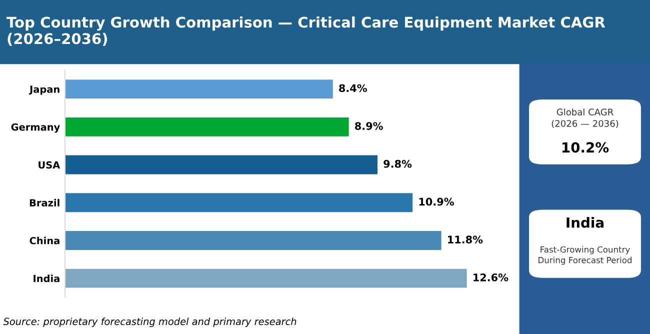 This screenshot has height=334, width=650. What do you see at coordinates (45, 240) in the screenshot?
I see `y-tick-label: China` at bounding box center [45, 240].